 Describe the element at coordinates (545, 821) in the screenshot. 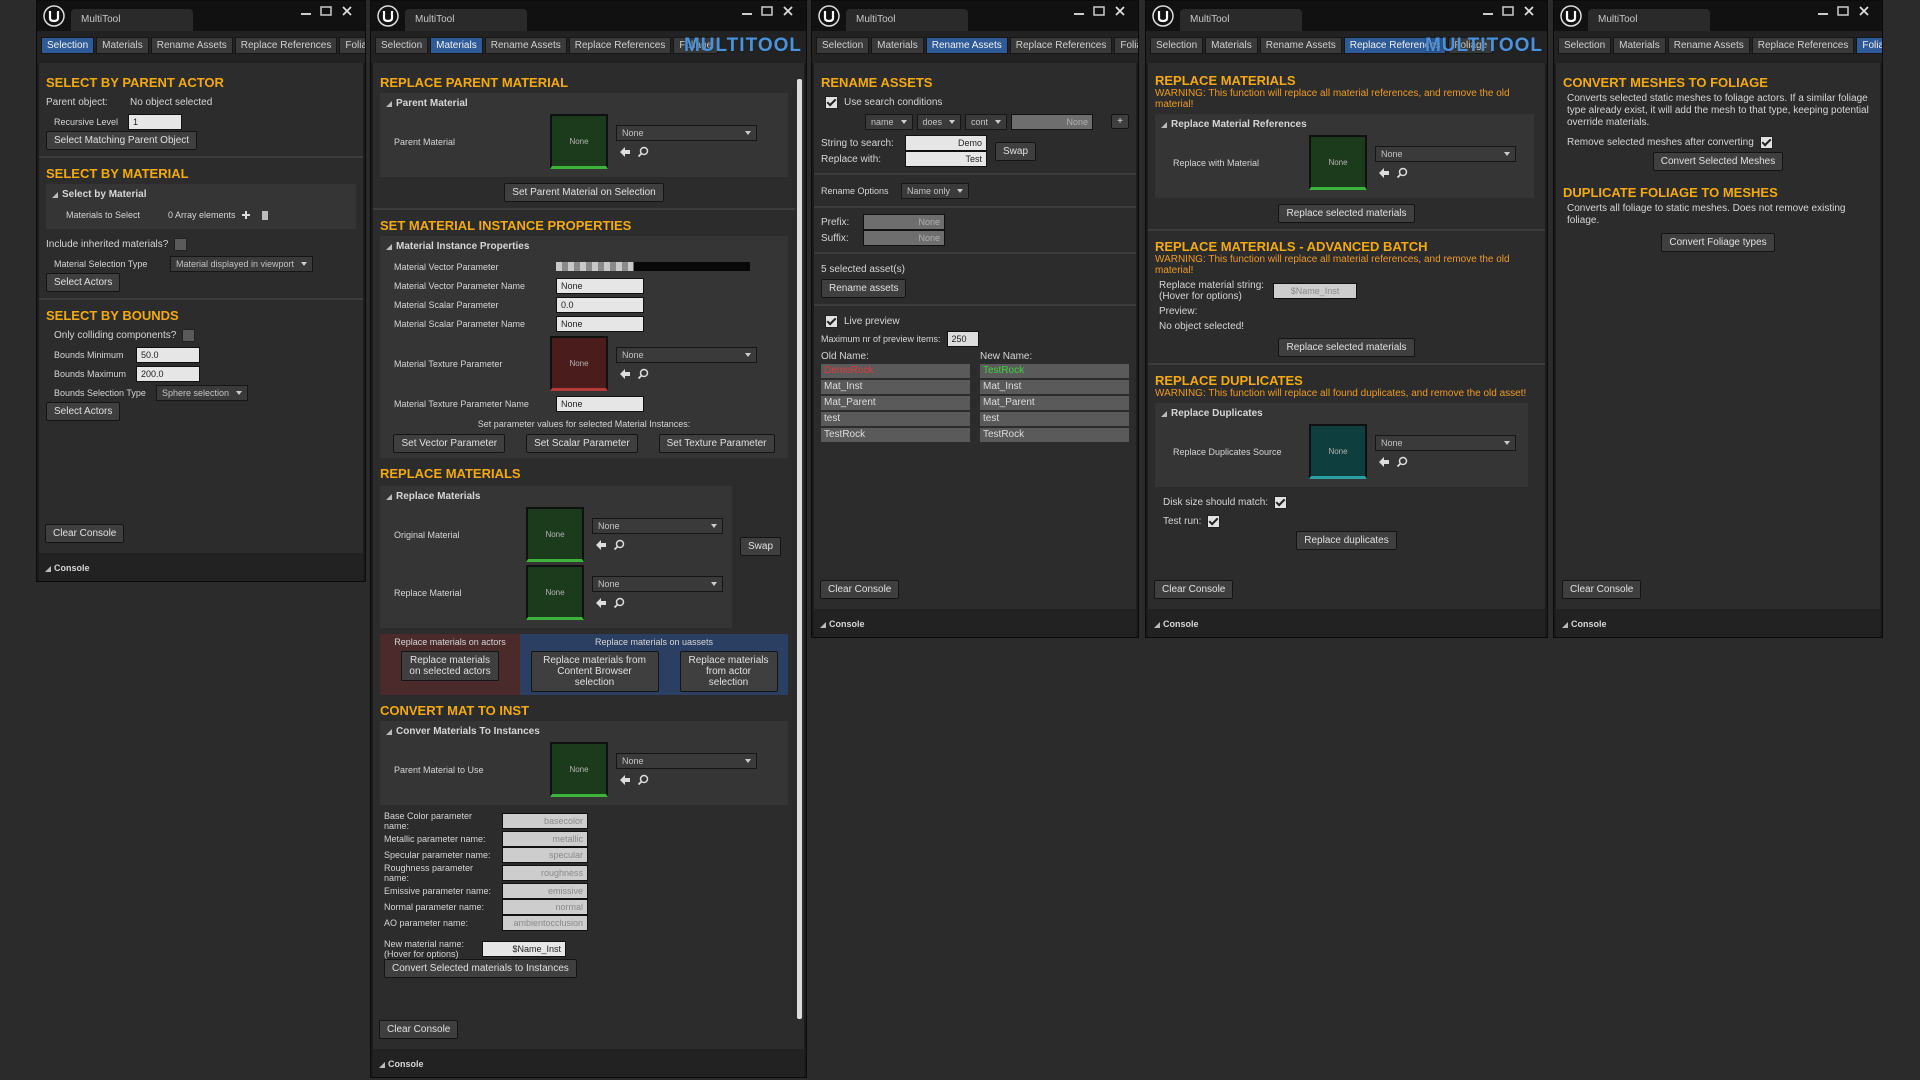

I see `input-field: basecolor` at that location.